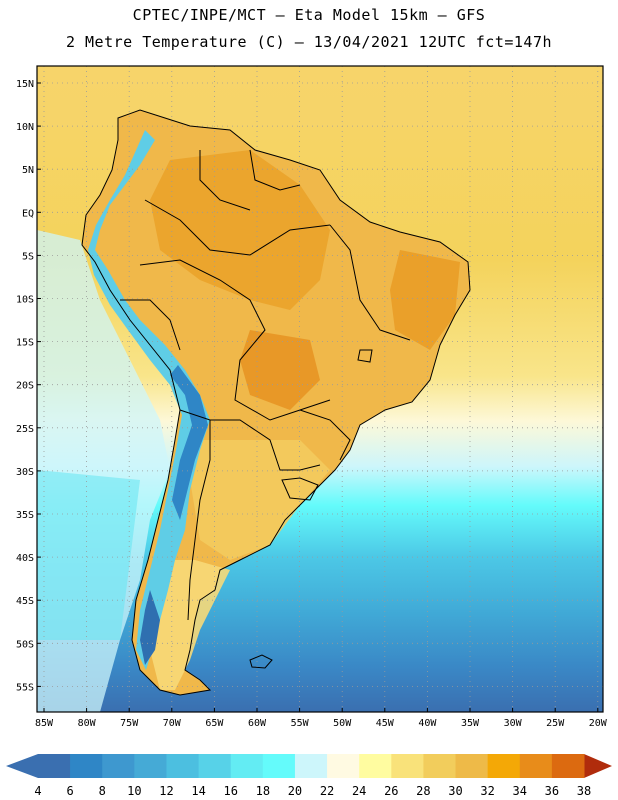  What do you see at coordinates (487, 791) in the screenshot?
I see `colorbar-tick-label: 32` at bounding box center [487, 791].